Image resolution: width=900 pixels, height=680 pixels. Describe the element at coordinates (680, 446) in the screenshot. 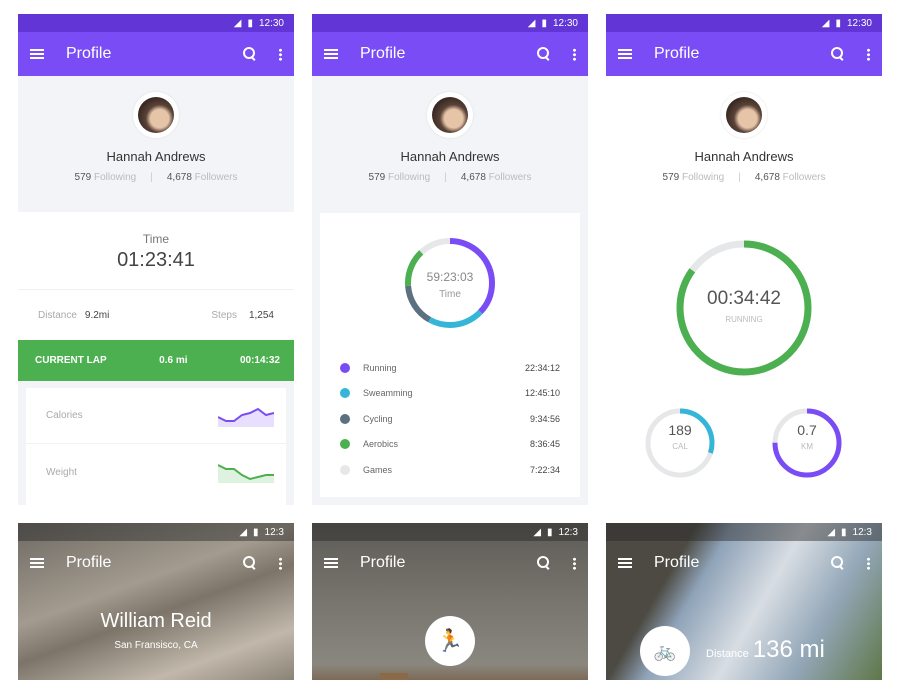

I see `cal-label: CAL` at that location.